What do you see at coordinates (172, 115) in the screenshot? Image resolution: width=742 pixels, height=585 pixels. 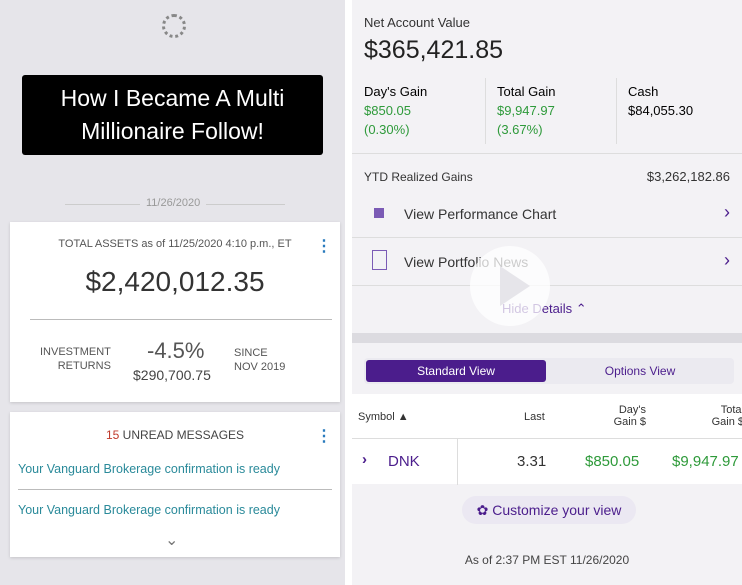 I see `caption: How I Became A Multi Millionaire Follow!` at bounding box center [172, 115].